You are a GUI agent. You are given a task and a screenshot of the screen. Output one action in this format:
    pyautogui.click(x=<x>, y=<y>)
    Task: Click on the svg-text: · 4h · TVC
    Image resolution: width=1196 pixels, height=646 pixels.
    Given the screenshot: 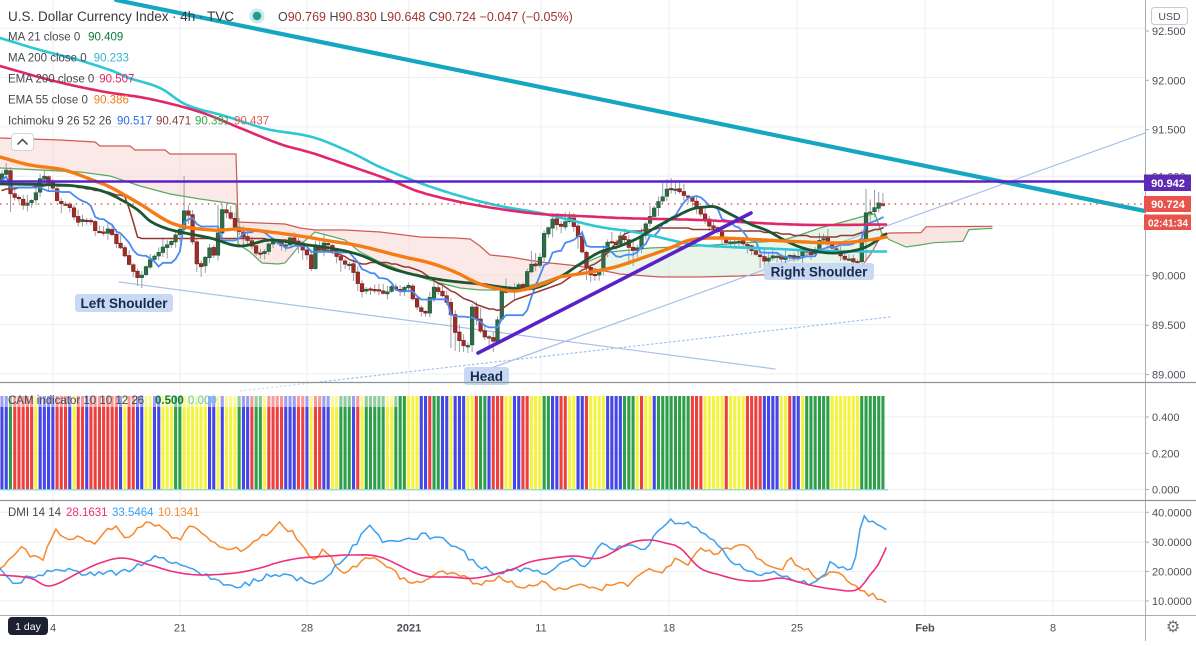 What is the action you would take?
    pyautogui.click(x=203, y=16)
    